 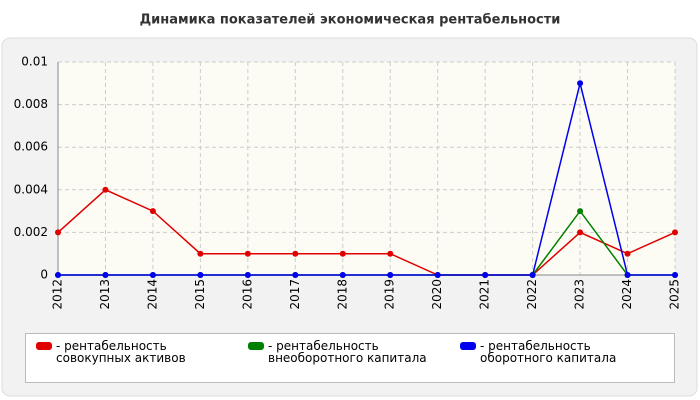 I want to click on legend-label: - рентабельность внеоборотного капитала, so click(x=347, y=352).